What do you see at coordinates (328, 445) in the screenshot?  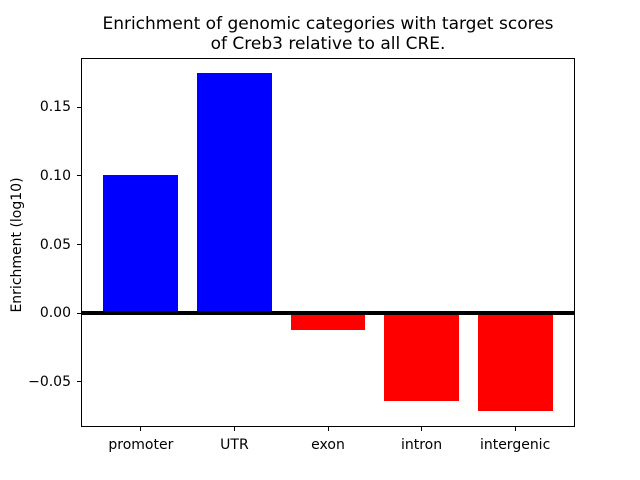 I see `x-tick-label: exon` at bounding box center [328, 445].